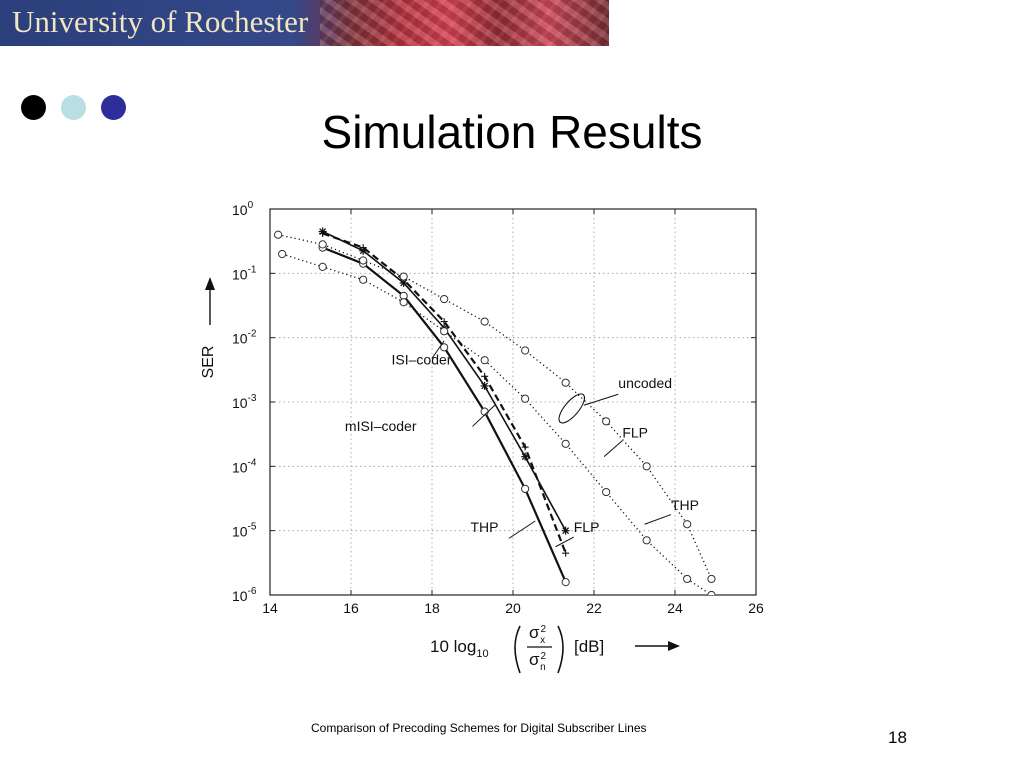 Image resolution: width=1024 pixels, height=768 pixels. I want to click on light-blue-bullet-dot, so click(73, 107).